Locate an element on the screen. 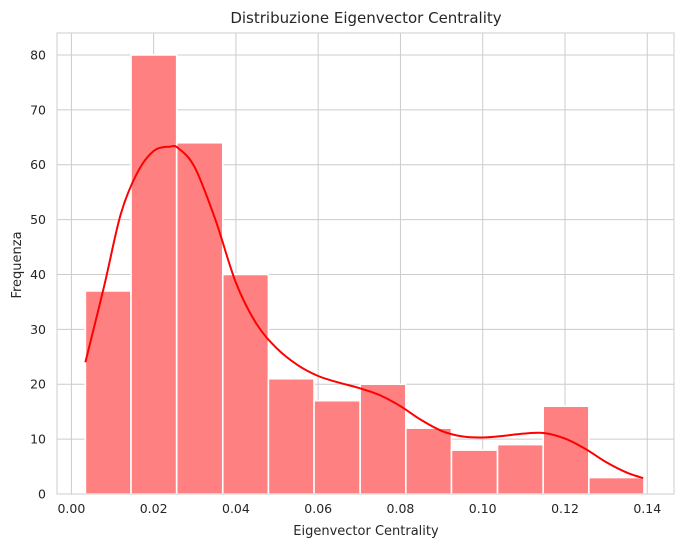 The image size is (686, 552). y-tick-label: 30 is located at coordinates (38, 329).